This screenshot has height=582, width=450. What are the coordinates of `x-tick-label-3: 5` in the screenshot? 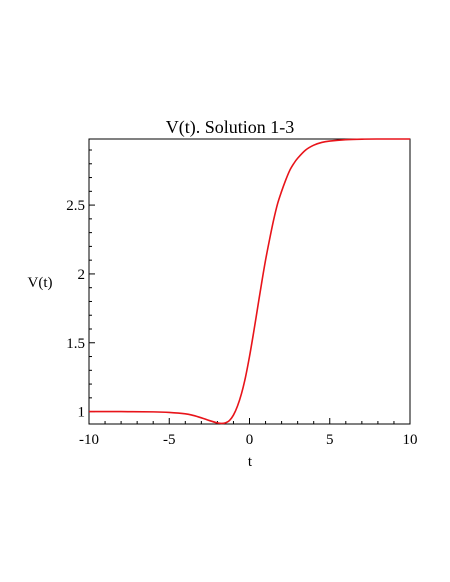 It's located at (330, 440).